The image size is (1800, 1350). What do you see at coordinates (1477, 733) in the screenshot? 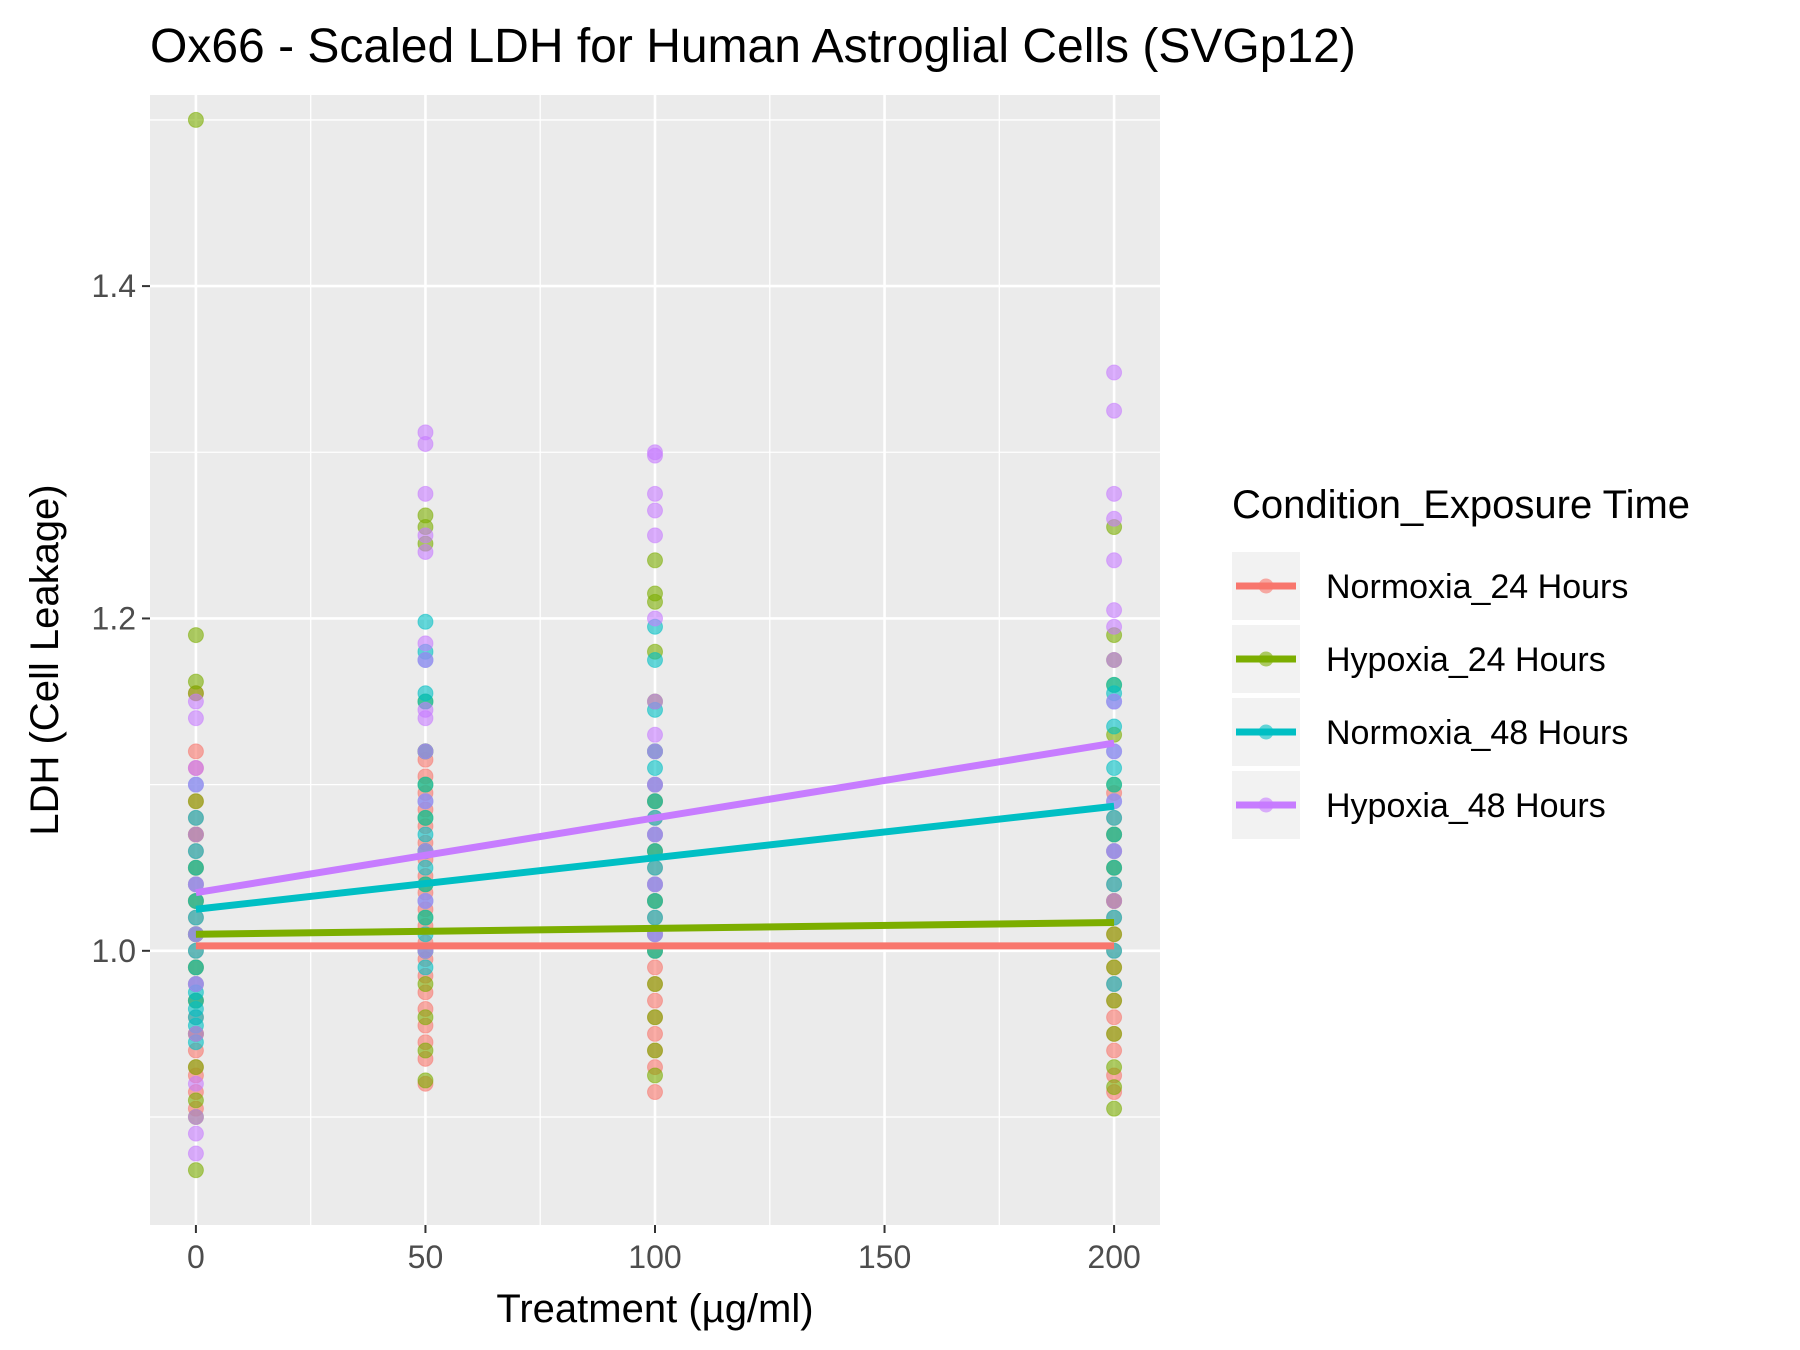
I see `legend-label: Normoxia_48 Hours` at bounding box center [1477, 733].